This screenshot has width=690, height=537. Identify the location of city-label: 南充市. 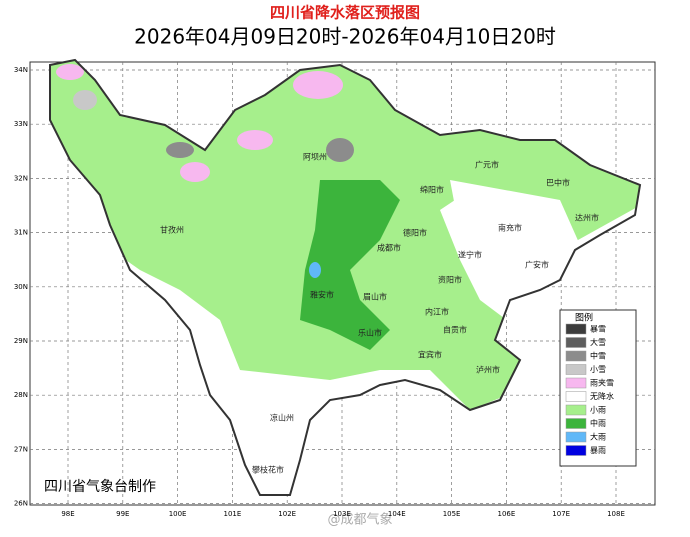
(510, 228).